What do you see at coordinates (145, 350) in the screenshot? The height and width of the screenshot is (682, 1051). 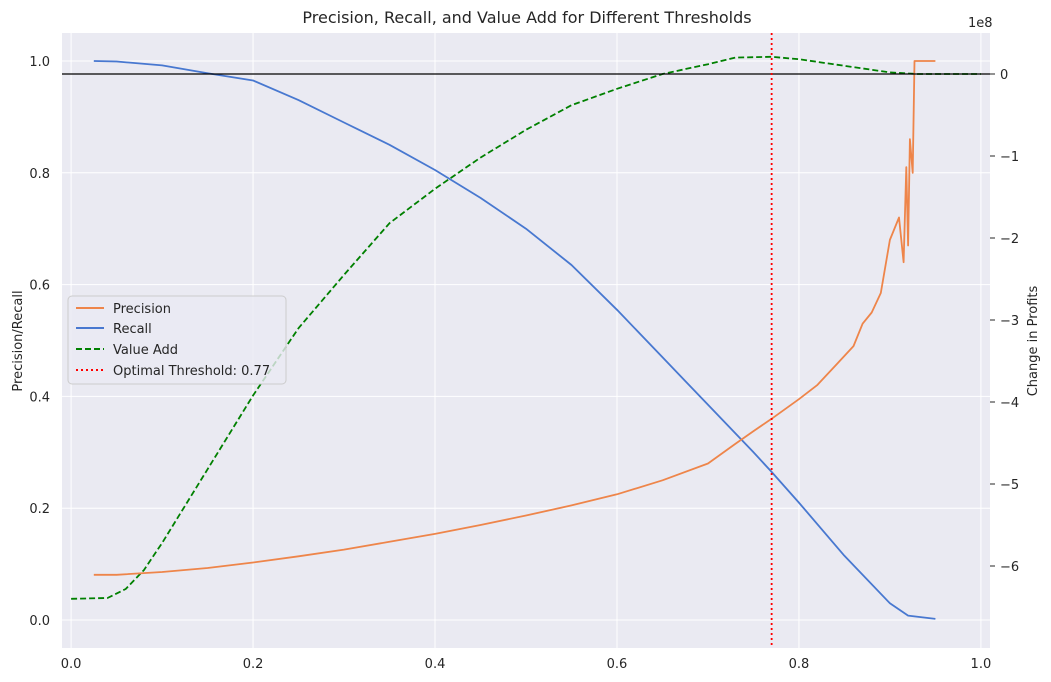 I see `legend-label-value-add: Value Add` at bounding box center [145, 350].